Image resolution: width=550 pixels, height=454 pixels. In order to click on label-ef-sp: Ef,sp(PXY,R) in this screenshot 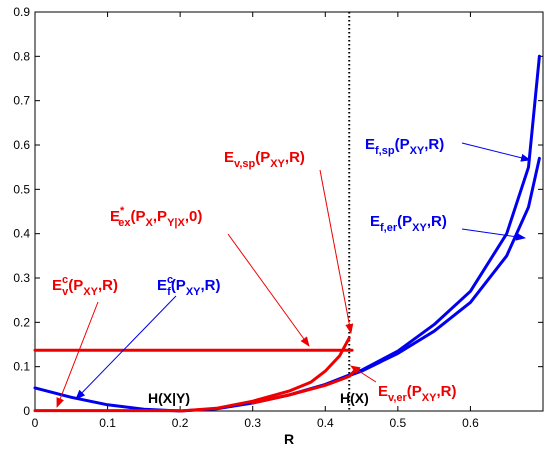, I will do `click(404, 146)`.